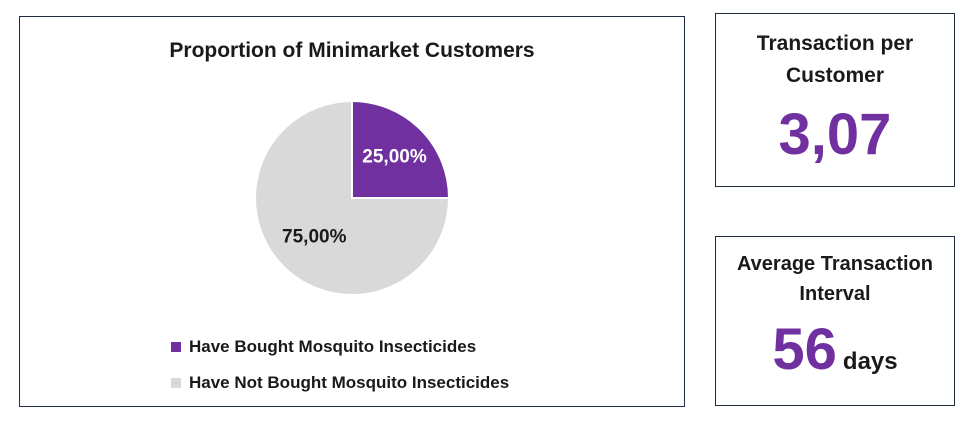 The width and height of the screenshot is (967, 428). What do you see at coordinates (176, 347) in the screenshot?
I see `legend-swatch-bought` at bounding box center [176, 347].